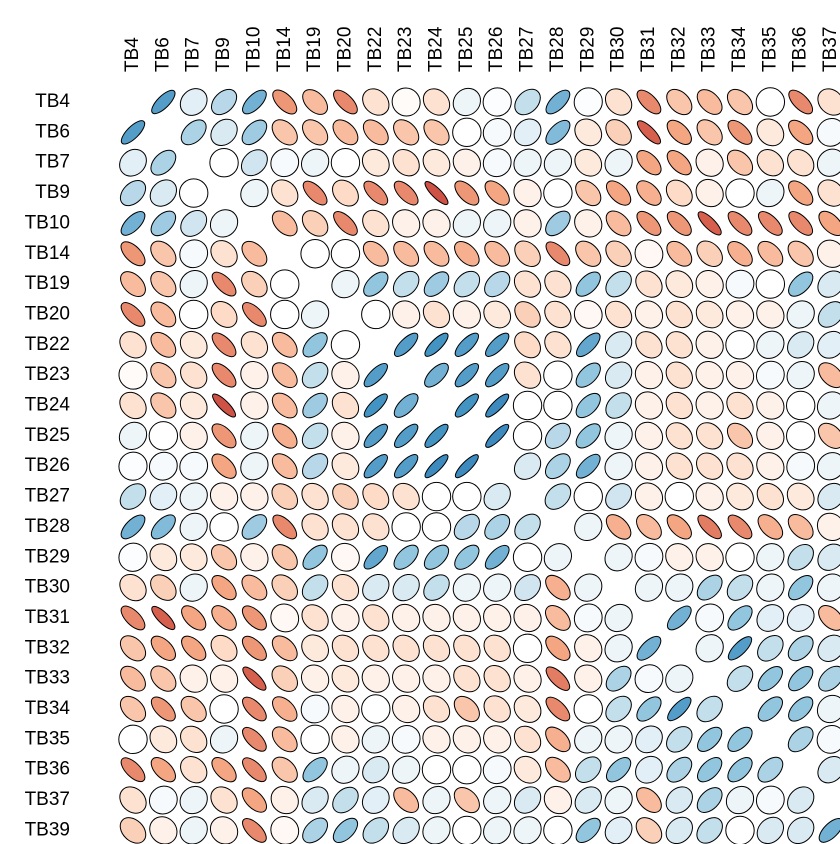  What do you see at coordinates (47, 556) in the screenshot?
I see `row-label: TB29` at bounding box center [47, 556].